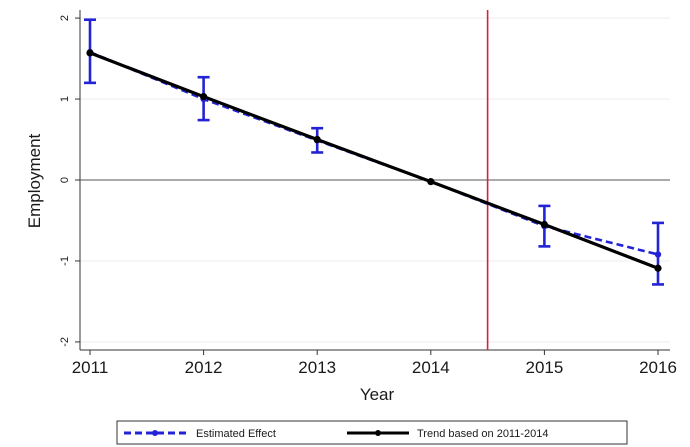  What do you see at coordinates (204, 367) in the screenshot?
I see `x-tick-label-1: 2012` at bounding box center [204, 367].